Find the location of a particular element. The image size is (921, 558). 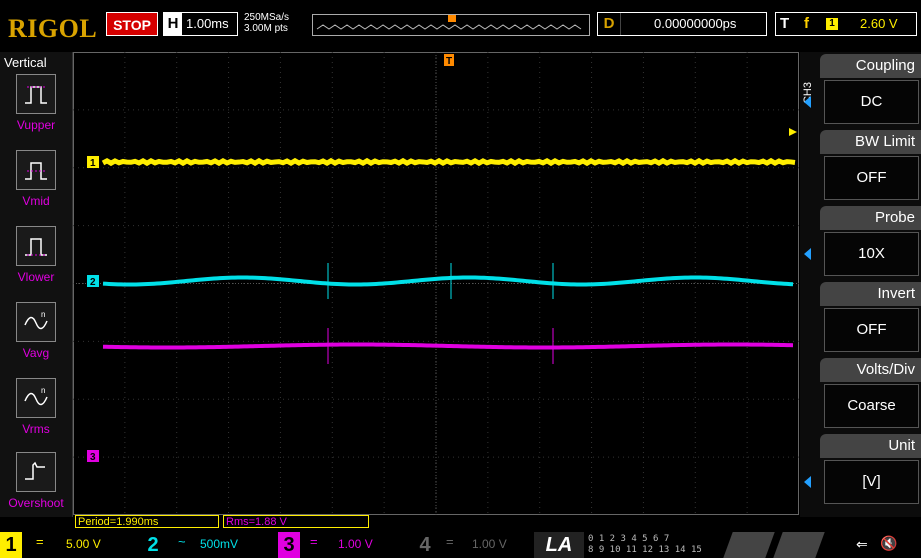

measure-vrms: n Vrms is located at coordinates (36, 415).